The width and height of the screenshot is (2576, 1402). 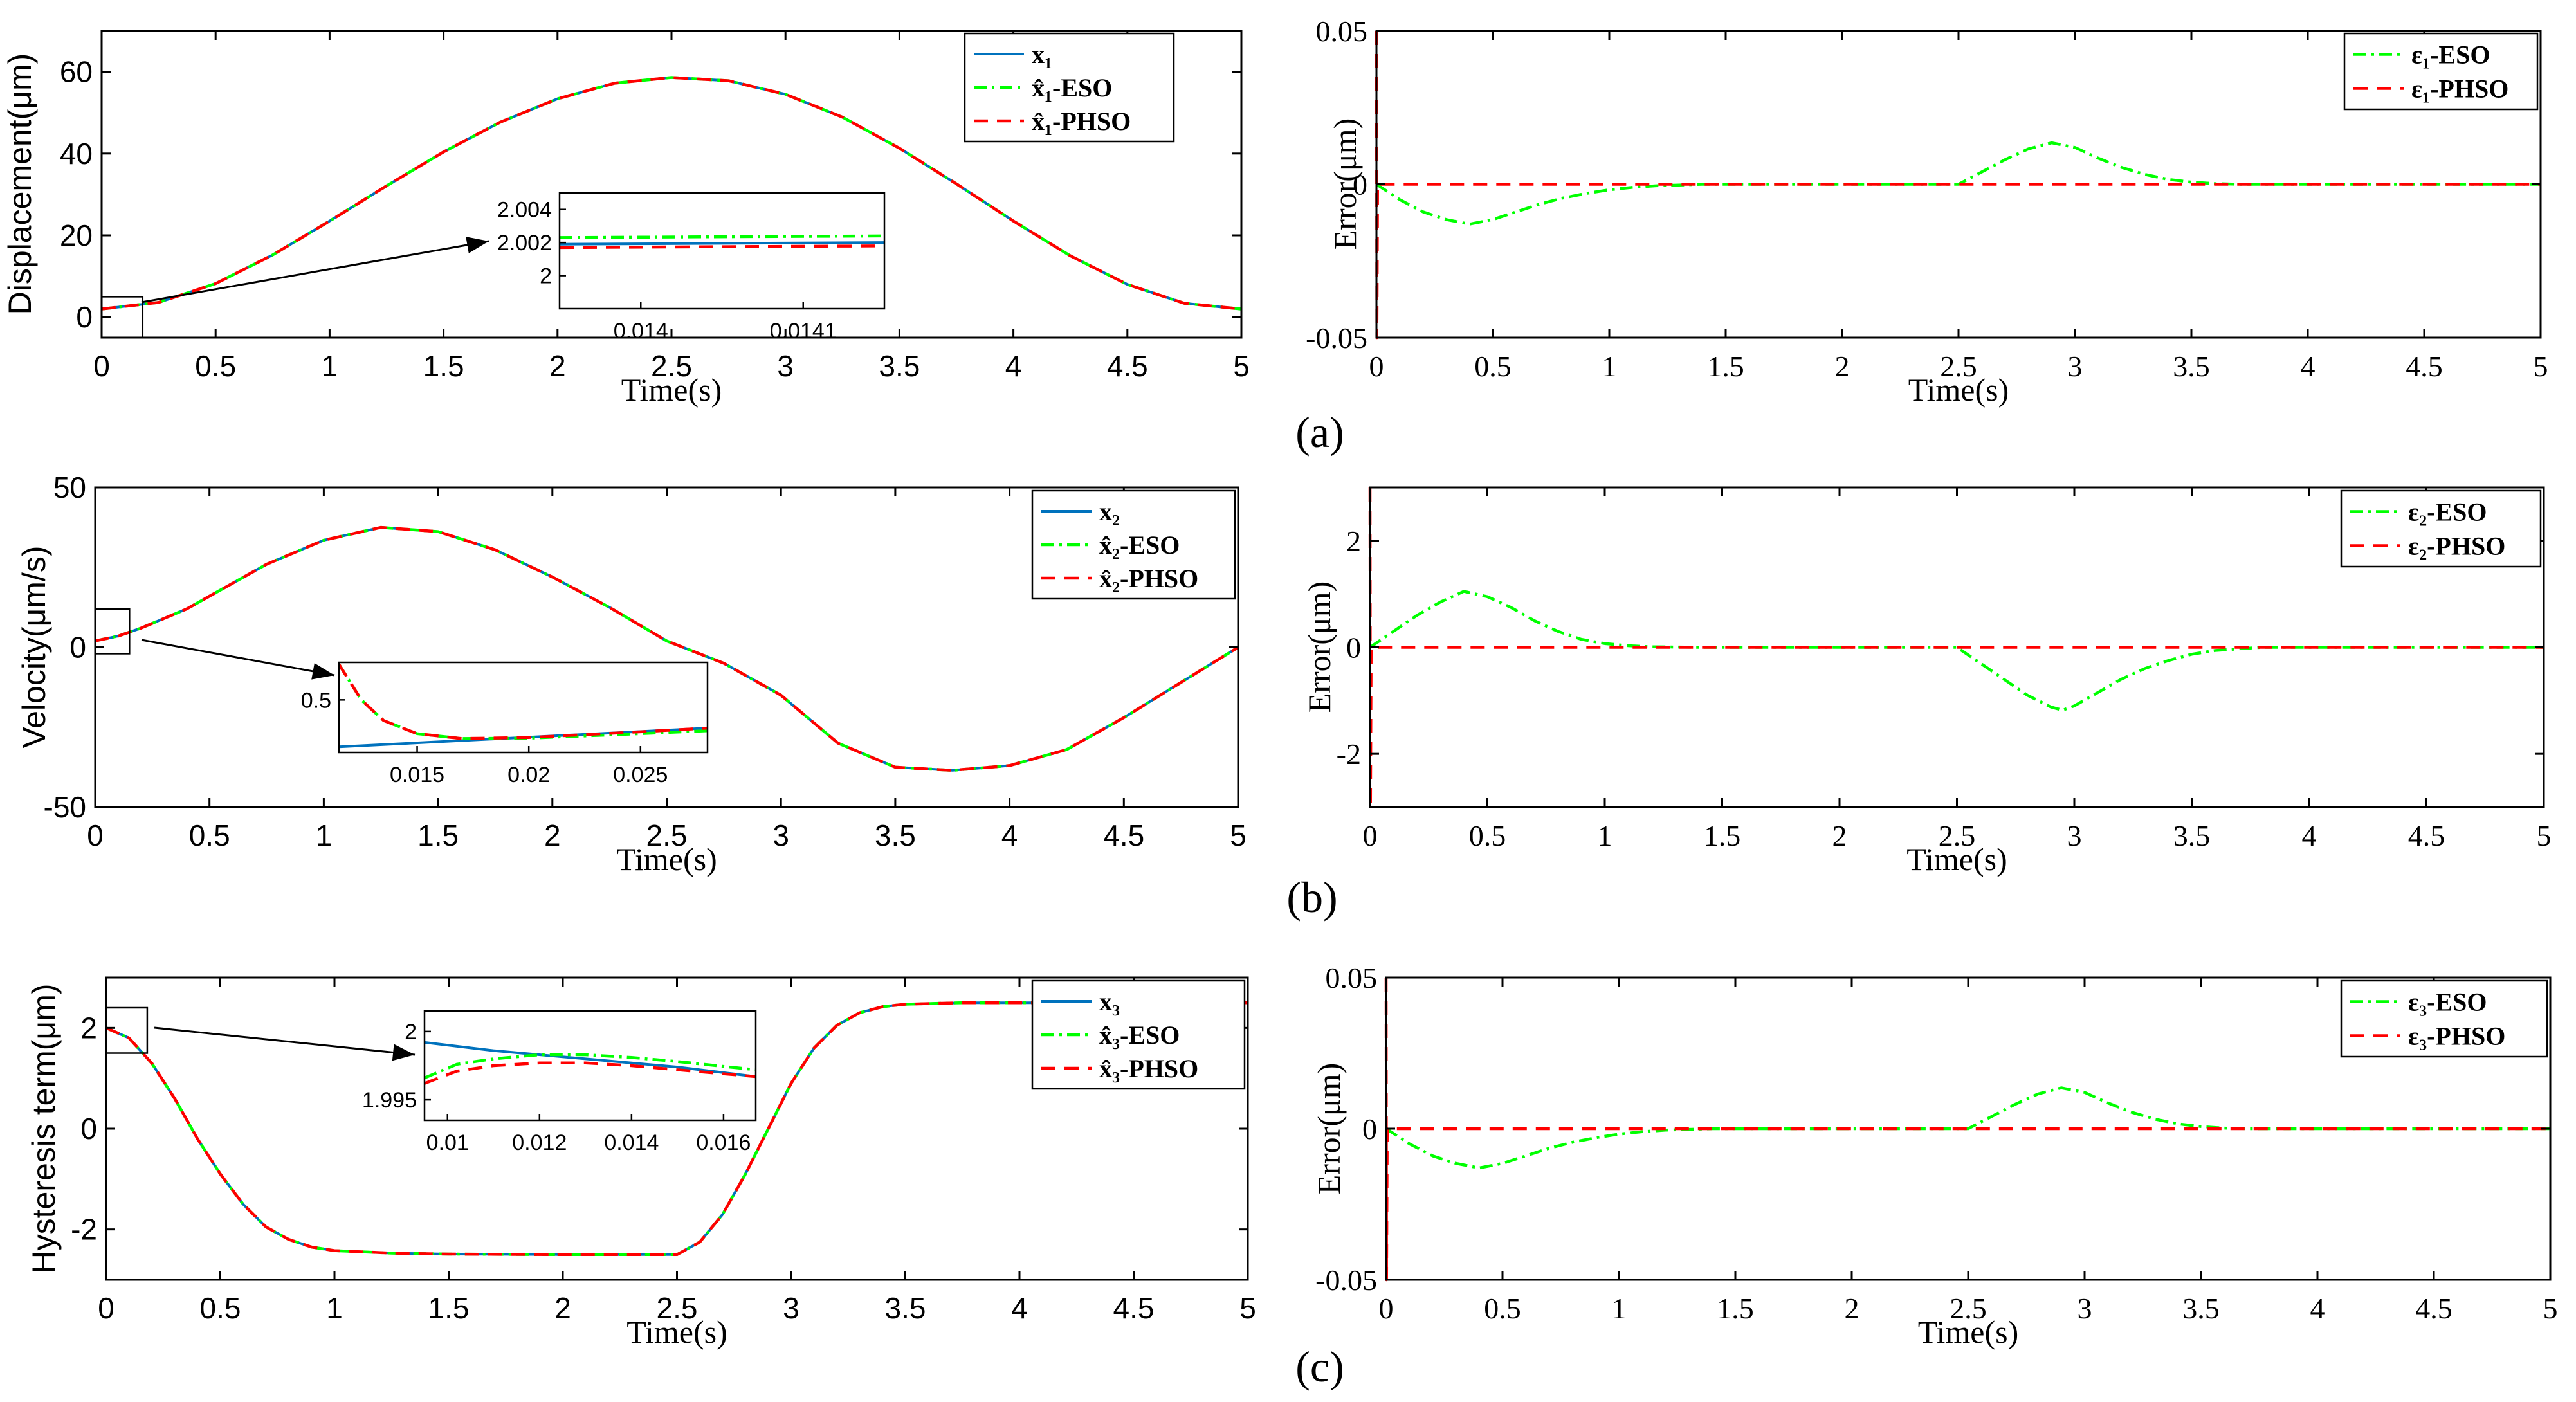 I want to click on legend: ε₂-ESO ε₂-PHSO, so click(x=2441, y=528).